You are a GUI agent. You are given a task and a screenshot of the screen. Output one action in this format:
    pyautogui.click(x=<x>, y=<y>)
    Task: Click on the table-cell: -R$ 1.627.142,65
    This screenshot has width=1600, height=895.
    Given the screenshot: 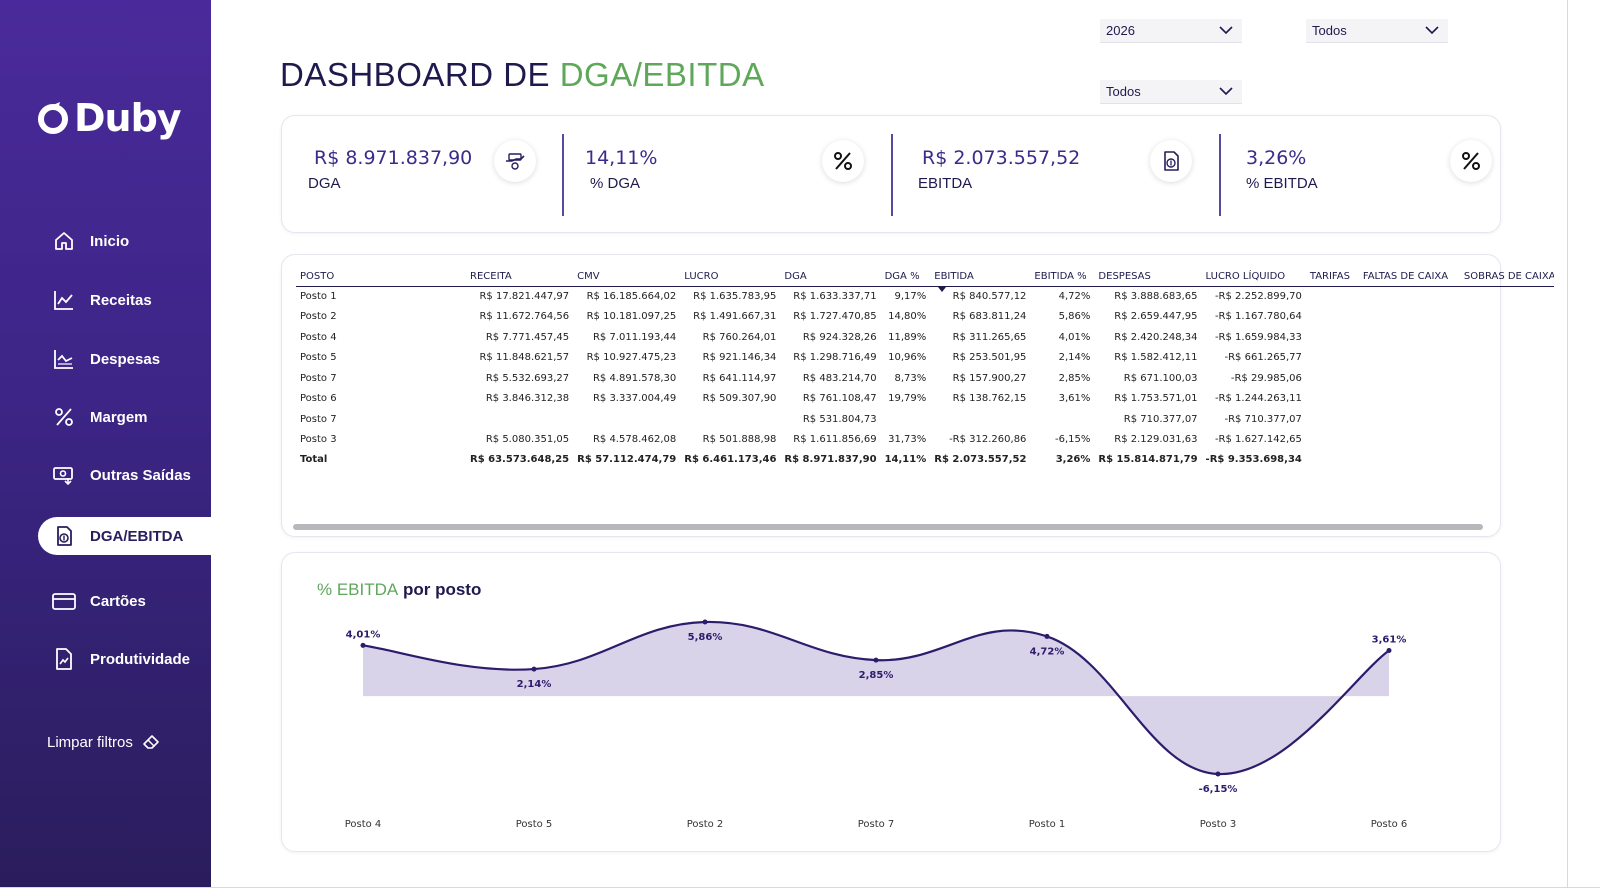 What is the action you would take?
    pyautogui.click(x=1258, y=440)
    